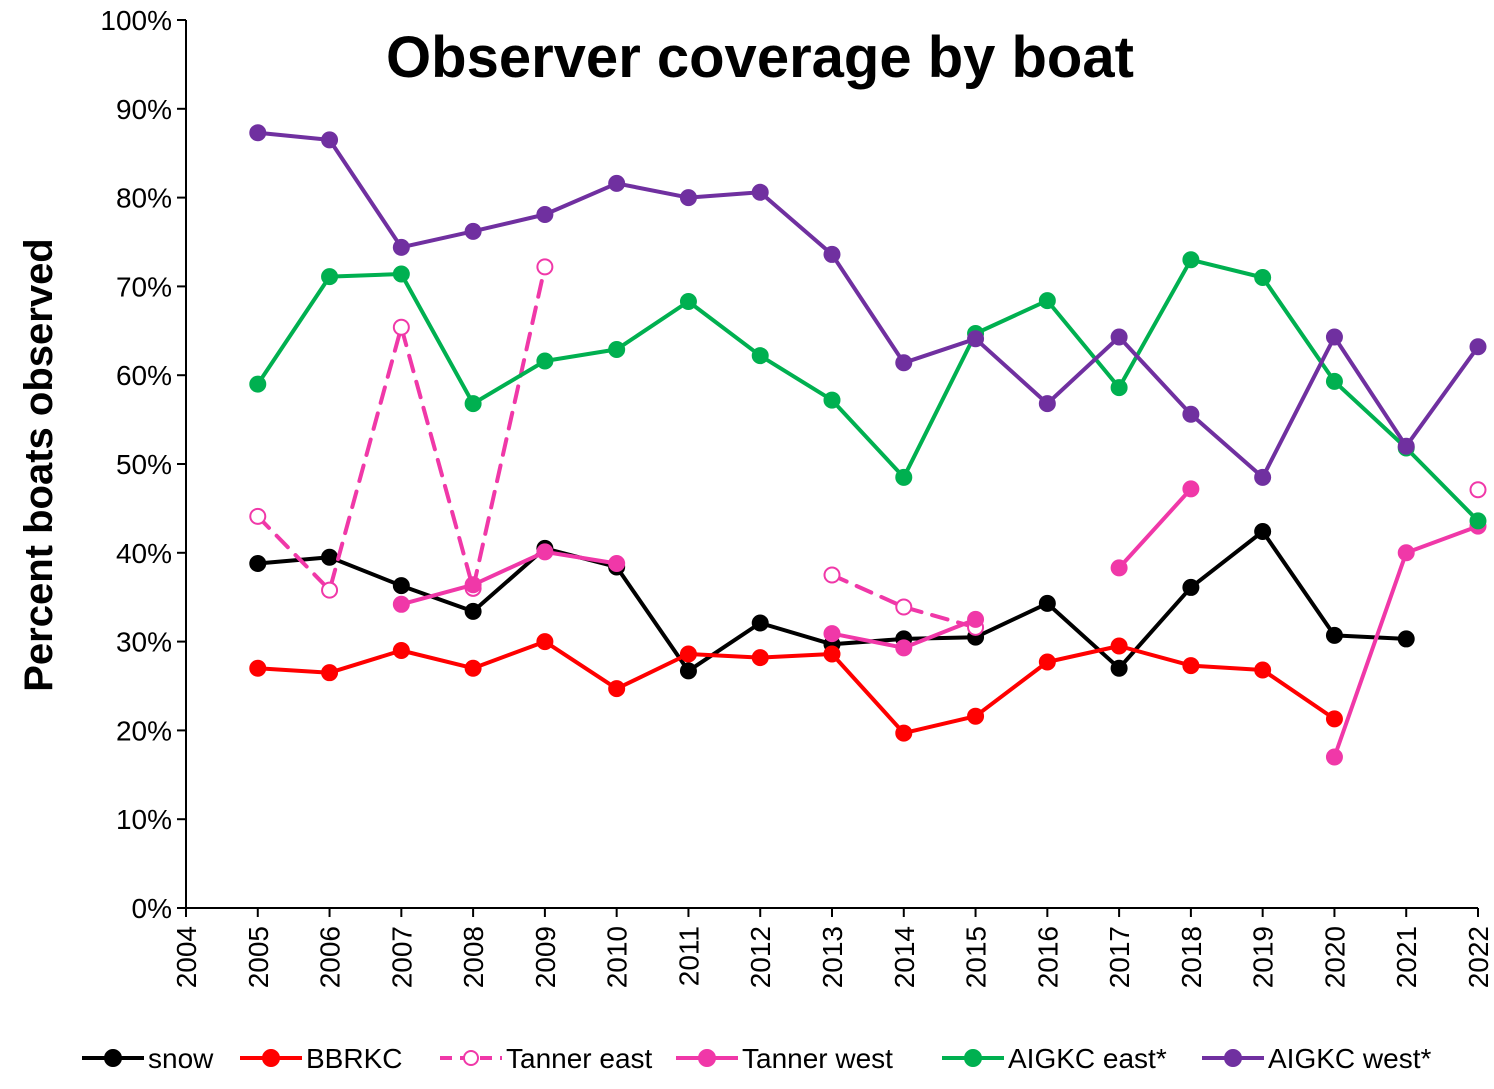 The width and height of the screenshot is (1494, 1089). What do you see at coordinates (1334, 957) in the screenshot?
I see `x-tick-label: 2020` at bounding box center [1334, 957].